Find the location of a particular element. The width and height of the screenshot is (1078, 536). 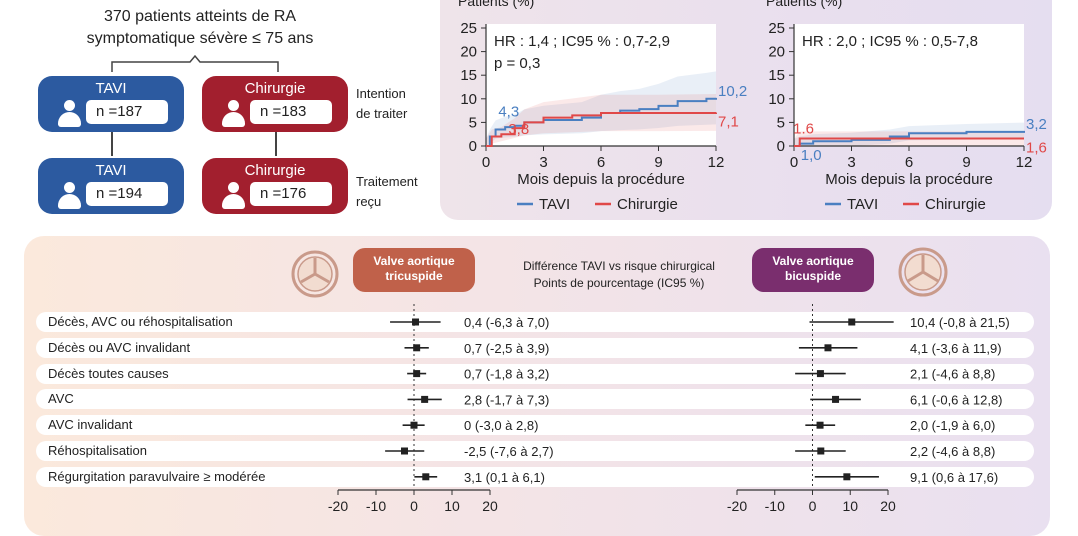

y-tick-label: 15 is located at coordinates (468, 75).